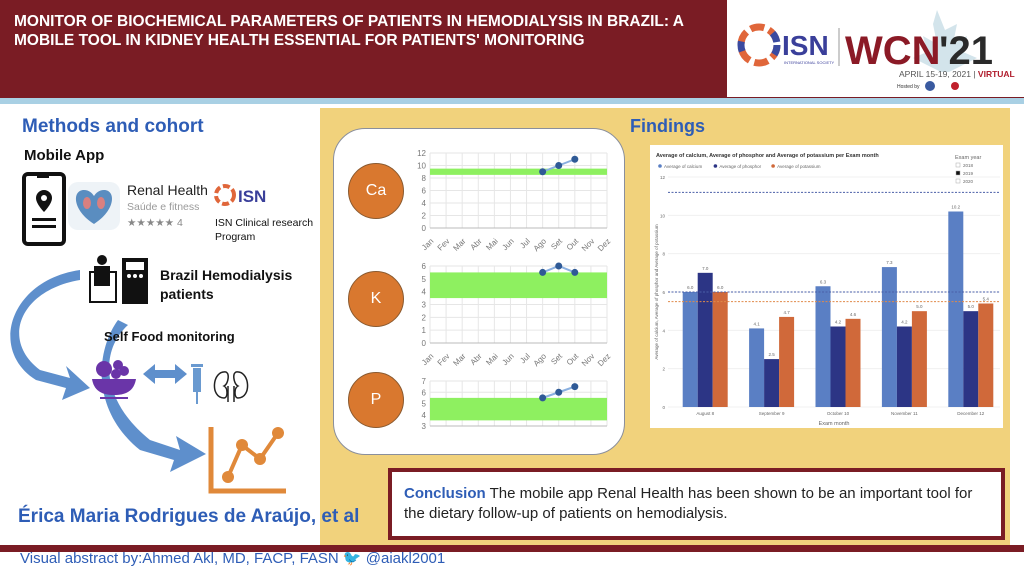 The image size is (1024, 576). I want to click on kidneys-icon, so click(231, 386).